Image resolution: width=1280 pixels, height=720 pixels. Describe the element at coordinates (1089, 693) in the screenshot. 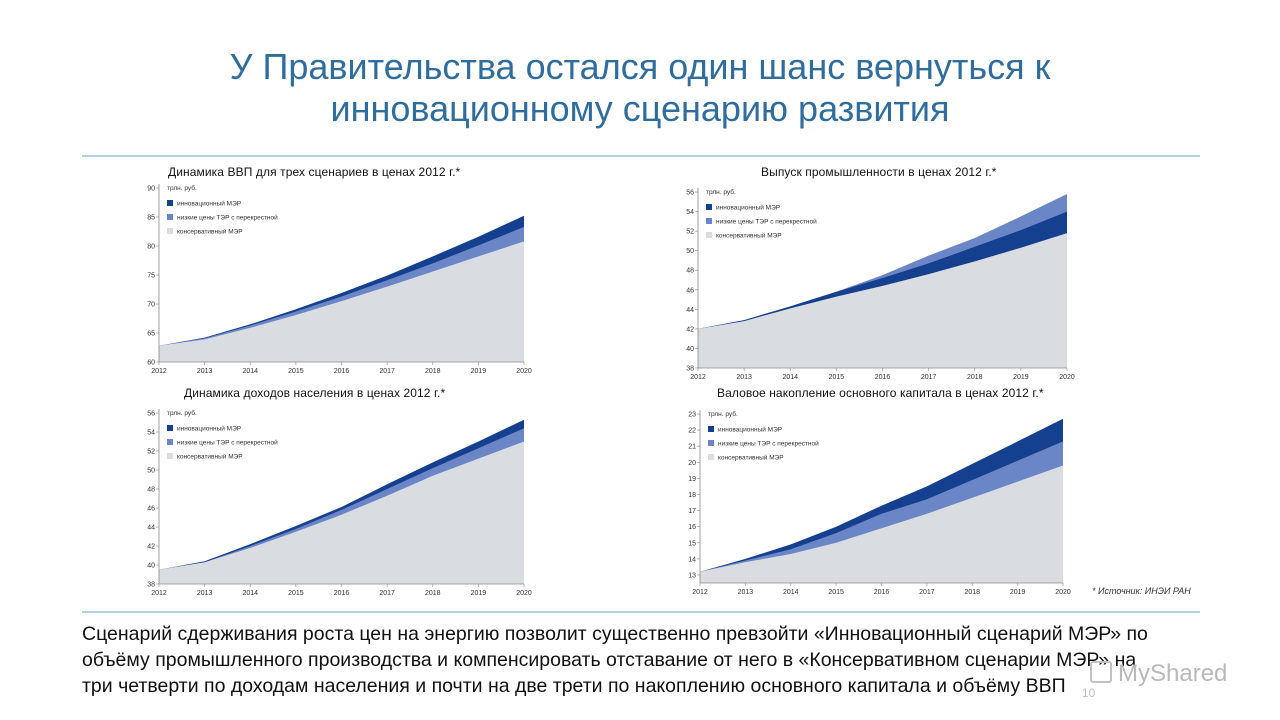

I see `page-number: 10` at that location.